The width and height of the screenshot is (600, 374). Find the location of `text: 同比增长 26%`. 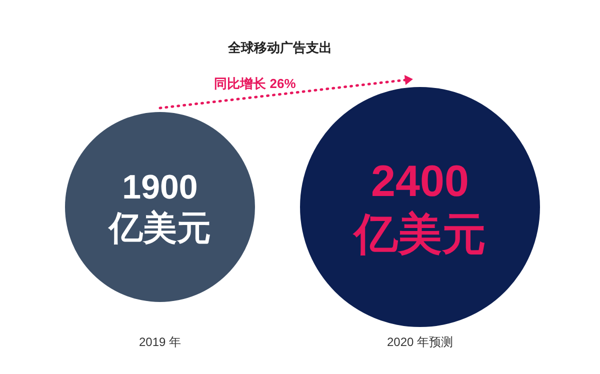

text: 同比增长 26% is located at coordinates (255, 83).